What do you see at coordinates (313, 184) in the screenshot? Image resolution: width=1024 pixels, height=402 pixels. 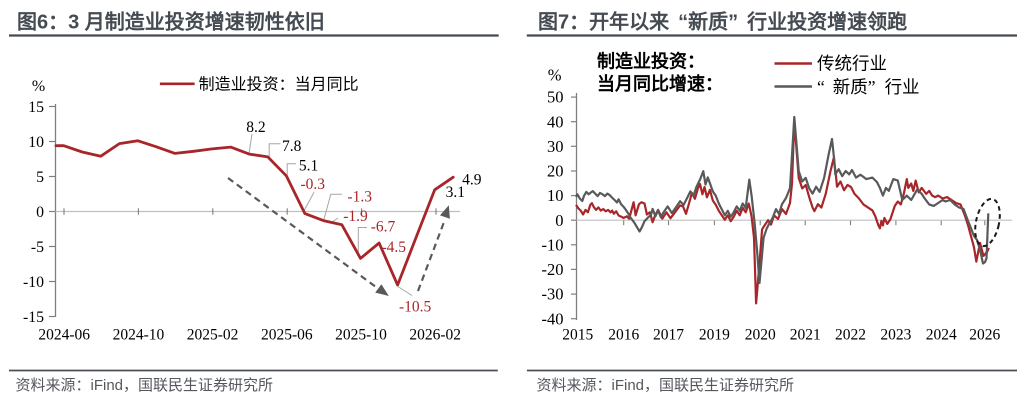 I see `svg-text: -0.3` at bounding box center [313, 184].